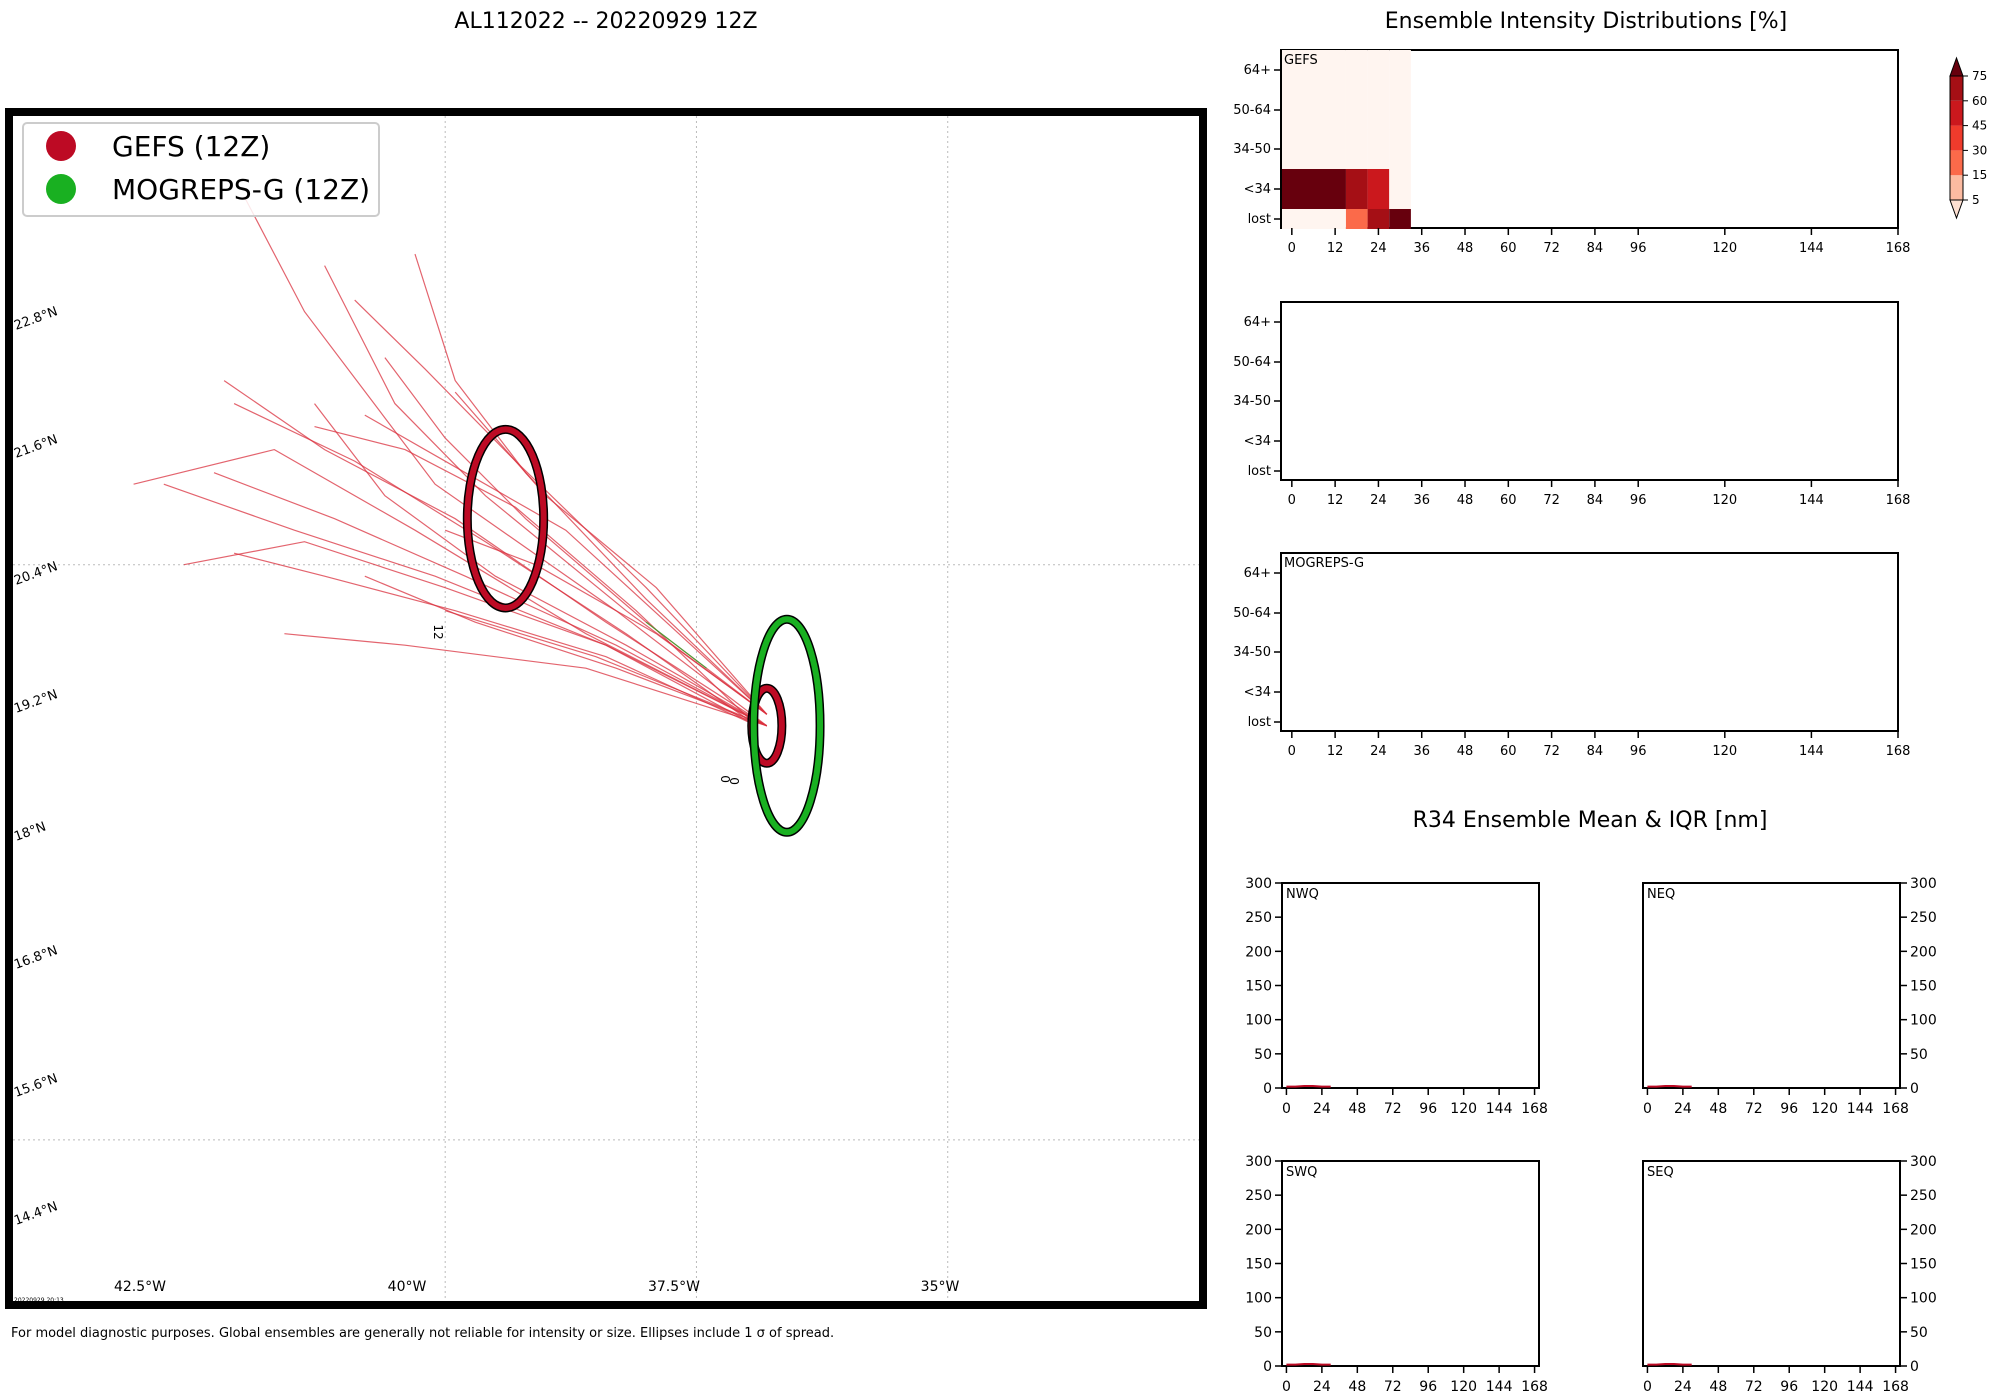 This screenshot has width=2000, height=1400. I want to click on y-tick-label: 100, so click(1923, 1299).